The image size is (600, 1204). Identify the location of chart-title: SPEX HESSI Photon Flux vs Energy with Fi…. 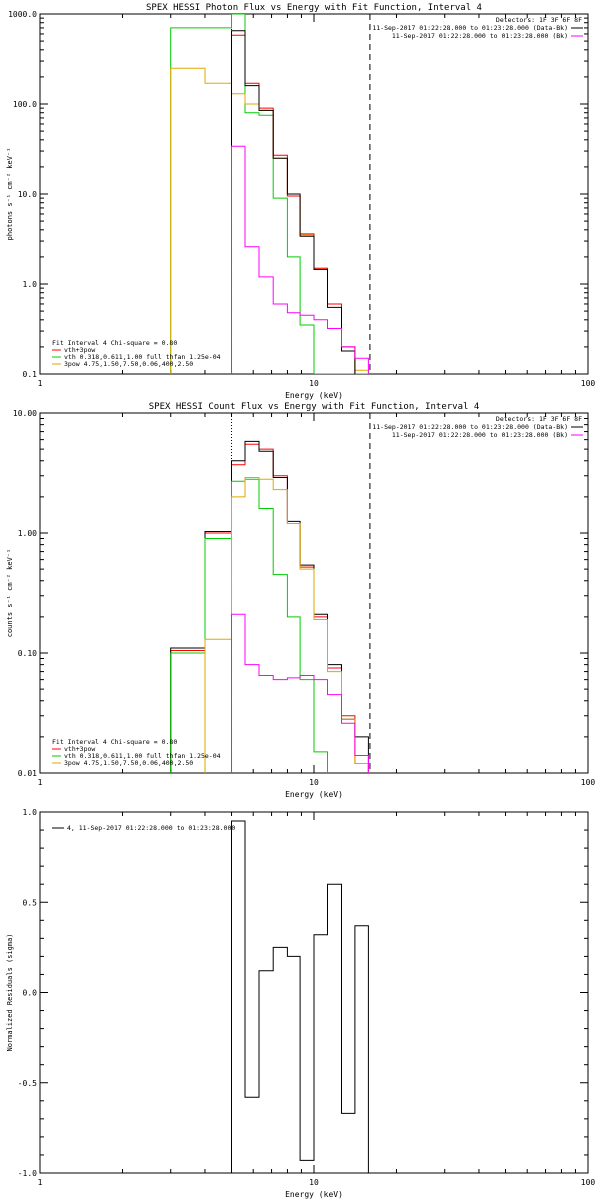
(314, 8).